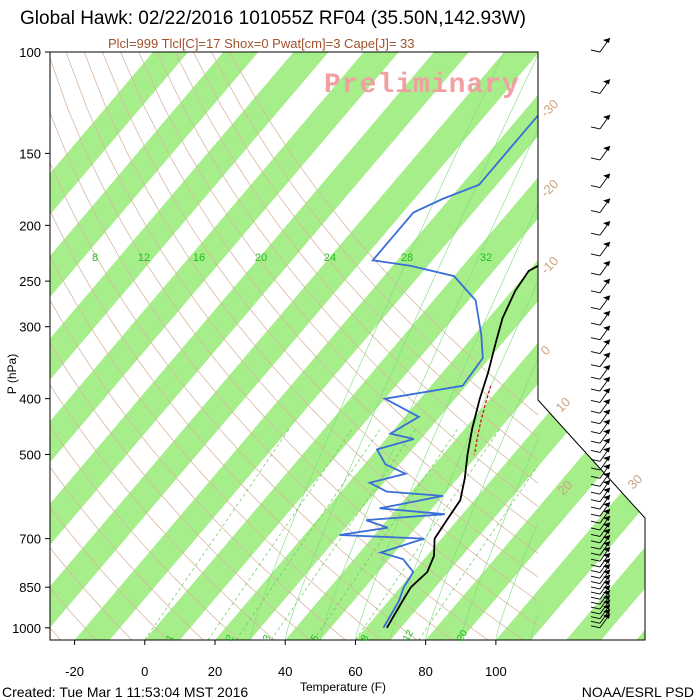  What do you see at coordinates (30, 587) in the screenshot?
I see `y-tick-label: 850` at bounding box center [30, 587].